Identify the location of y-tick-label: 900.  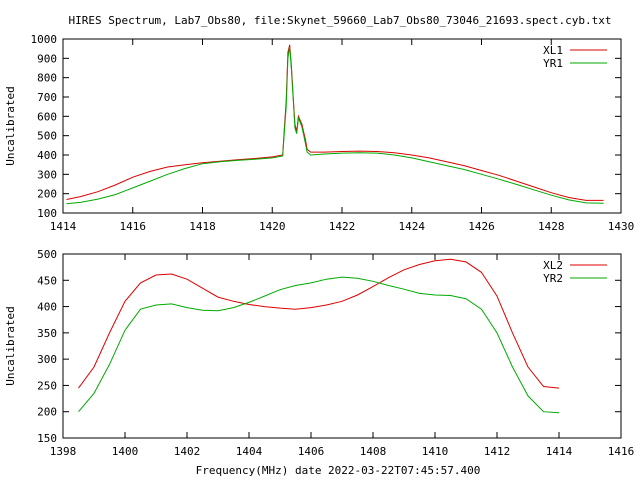
(47, 58).